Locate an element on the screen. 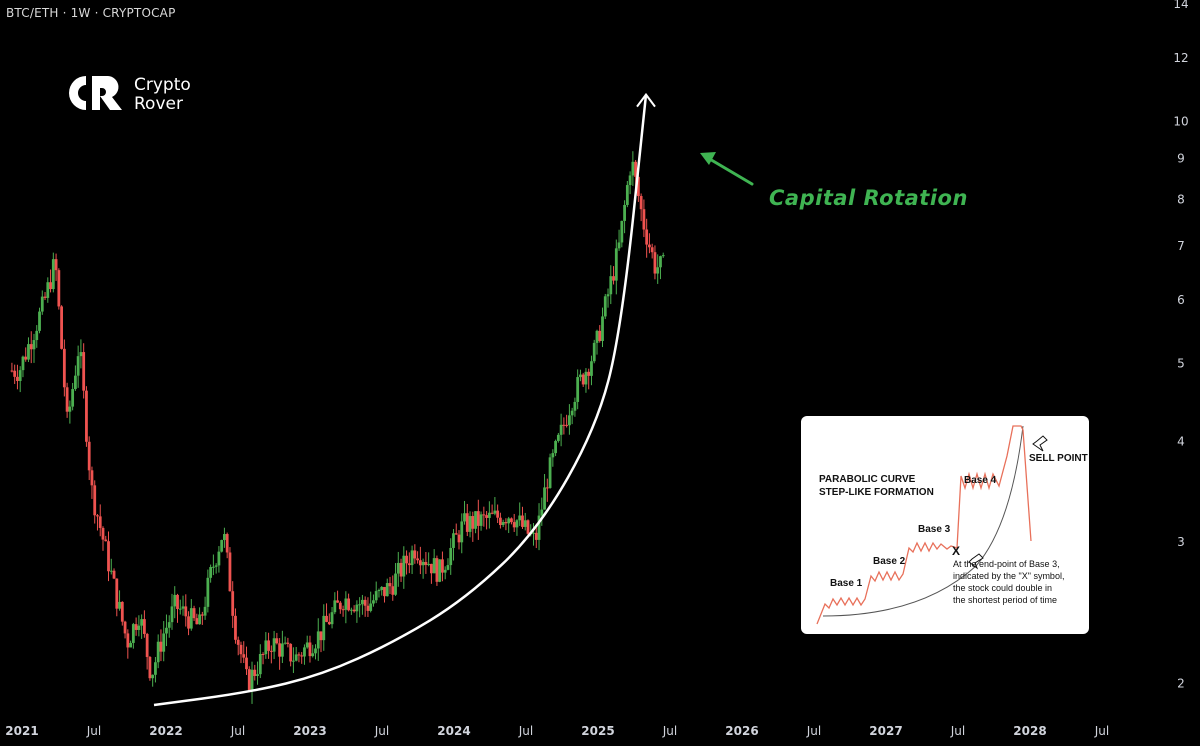 The height and width of the screenshot is (746, 1200). y-tick-label: 12 is located at coordinates (1180, 58).